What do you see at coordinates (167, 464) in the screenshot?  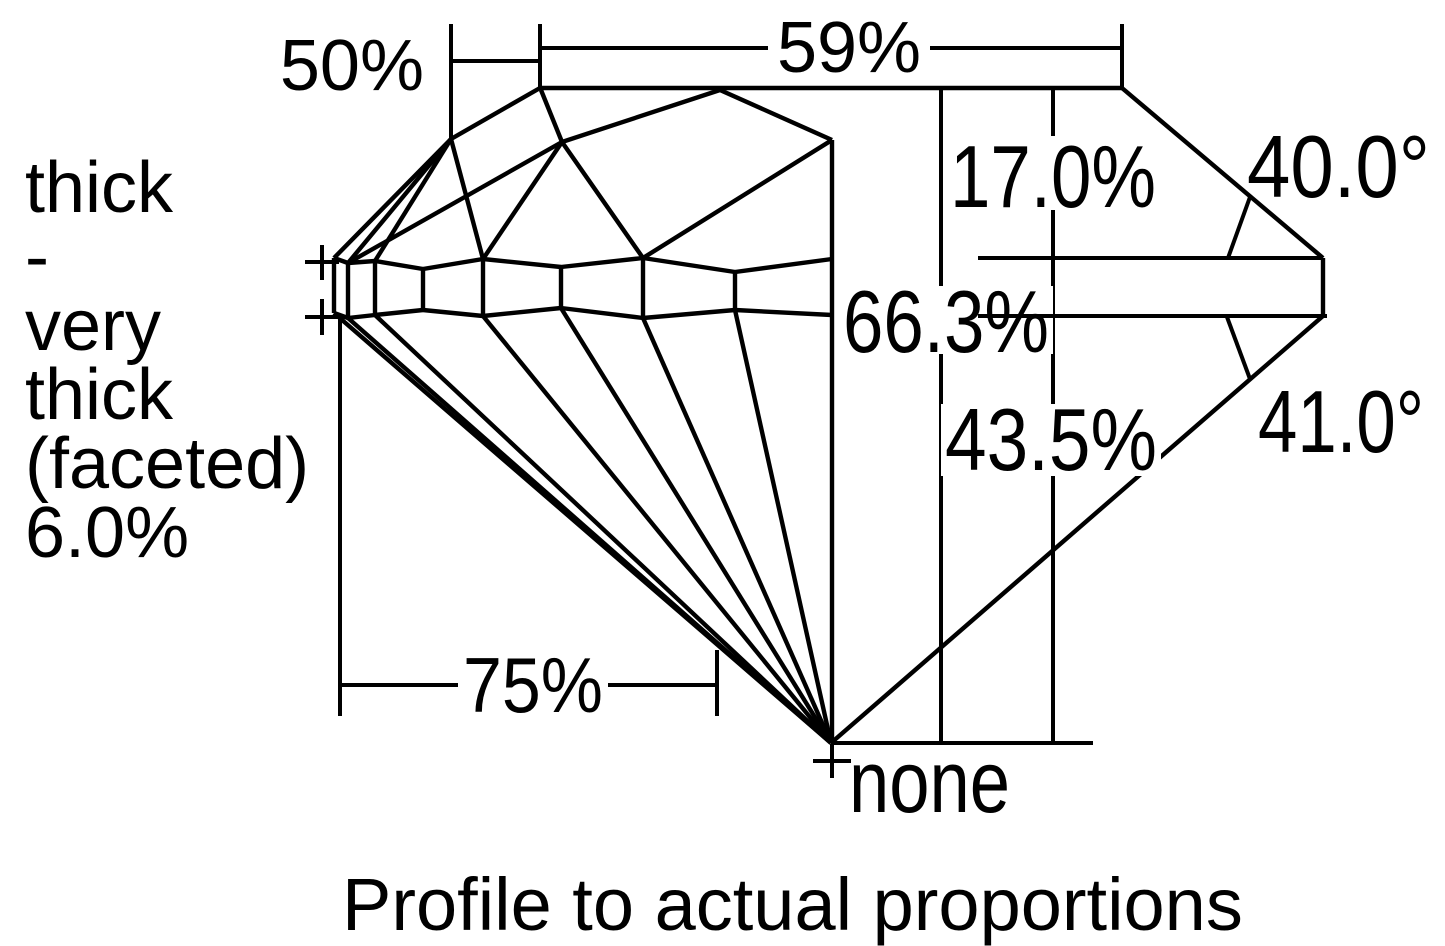 I see `label-girdle-note-5: (faceted)` at bounding box center [167, 464].